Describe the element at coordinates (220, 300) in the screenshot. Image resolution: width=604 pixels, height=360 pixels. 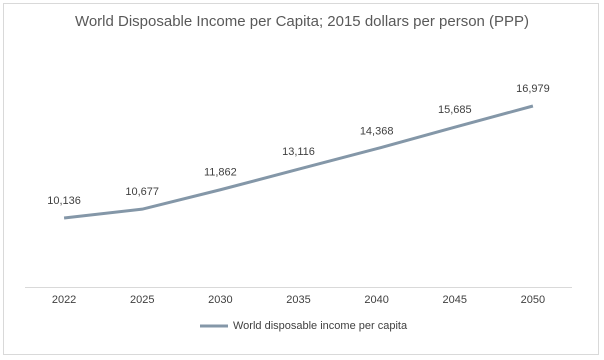
I see `x-tick-label: 2030` at that location.